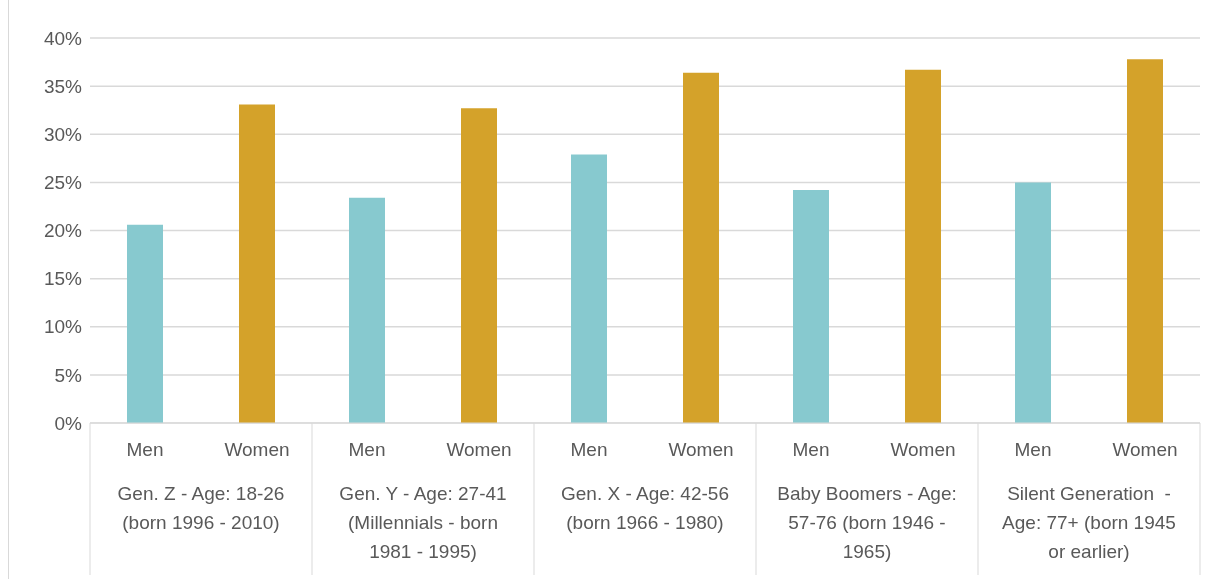 The width and height of the screenshot is (1231, 579). I want to click on y-tick-label: 35%, so click(63, 86).